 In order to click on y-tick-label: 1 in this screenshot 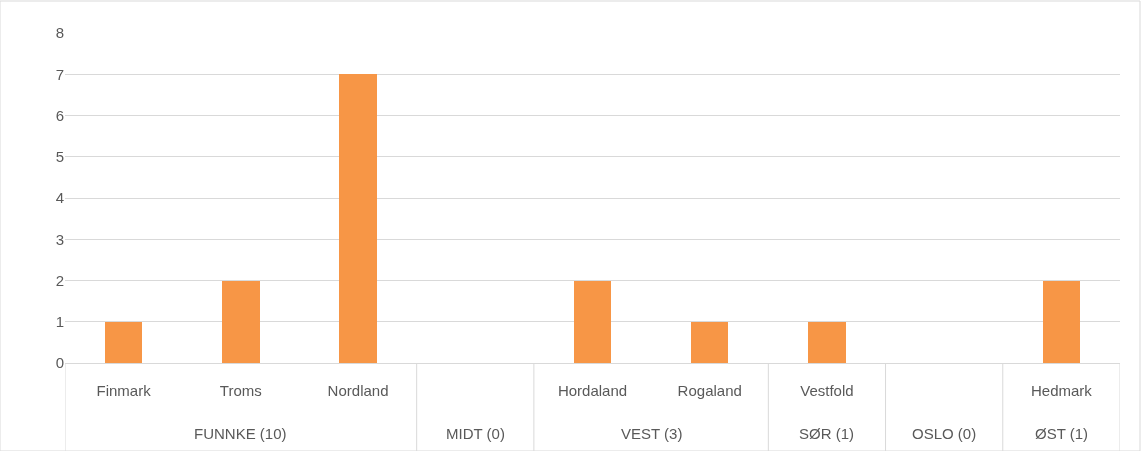, I will do `click(59, 321)`.